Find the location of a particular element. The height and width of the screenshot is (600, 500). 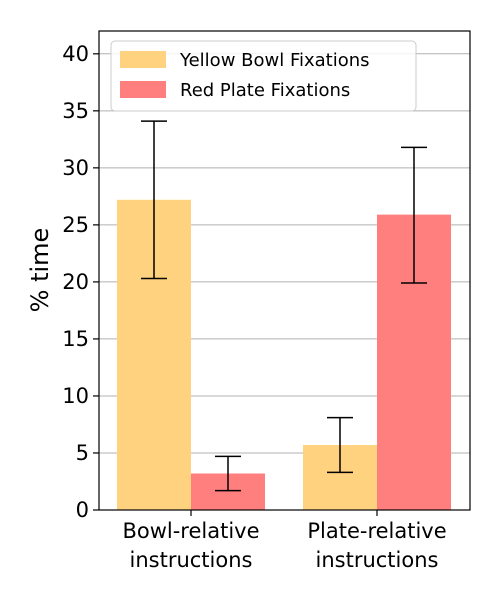

y-tick-label: 20 is located at coordinates (75, 282).